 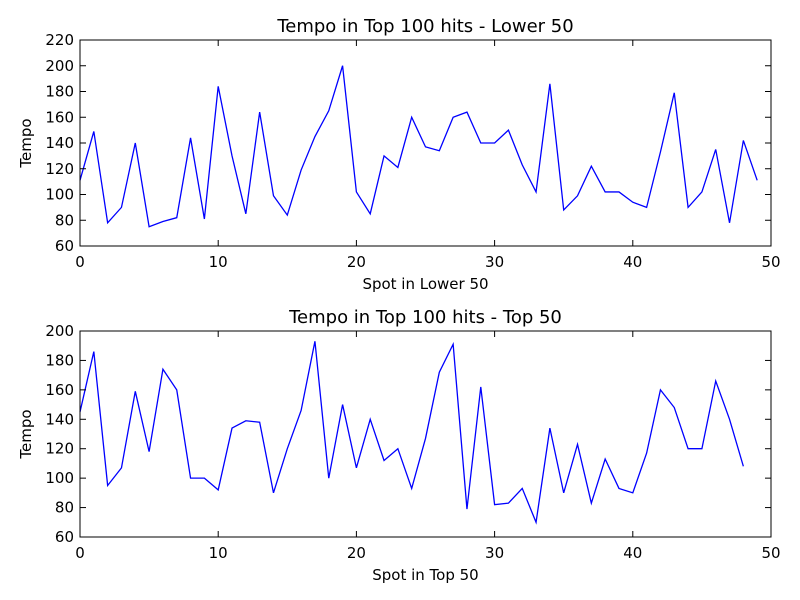 I want to click on x-axis-label: Spot in Lower 50, so click(x=425, y=284).